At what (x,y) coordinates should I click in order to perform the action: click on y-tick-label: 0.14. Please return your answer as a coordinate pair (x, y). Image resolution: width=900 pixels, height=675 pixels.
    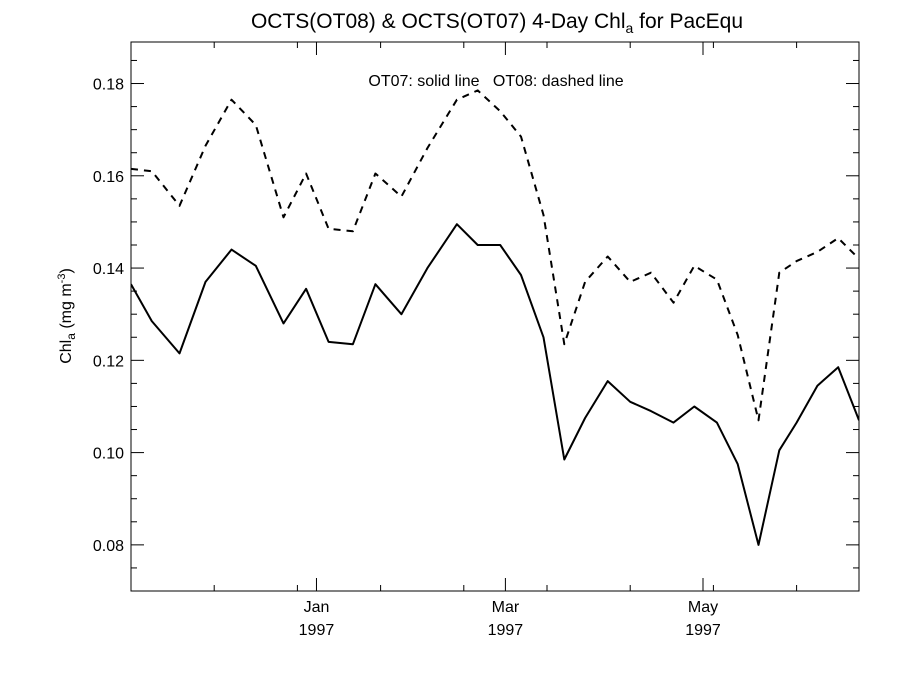
    Looking at the image, I should click on (108, 269).